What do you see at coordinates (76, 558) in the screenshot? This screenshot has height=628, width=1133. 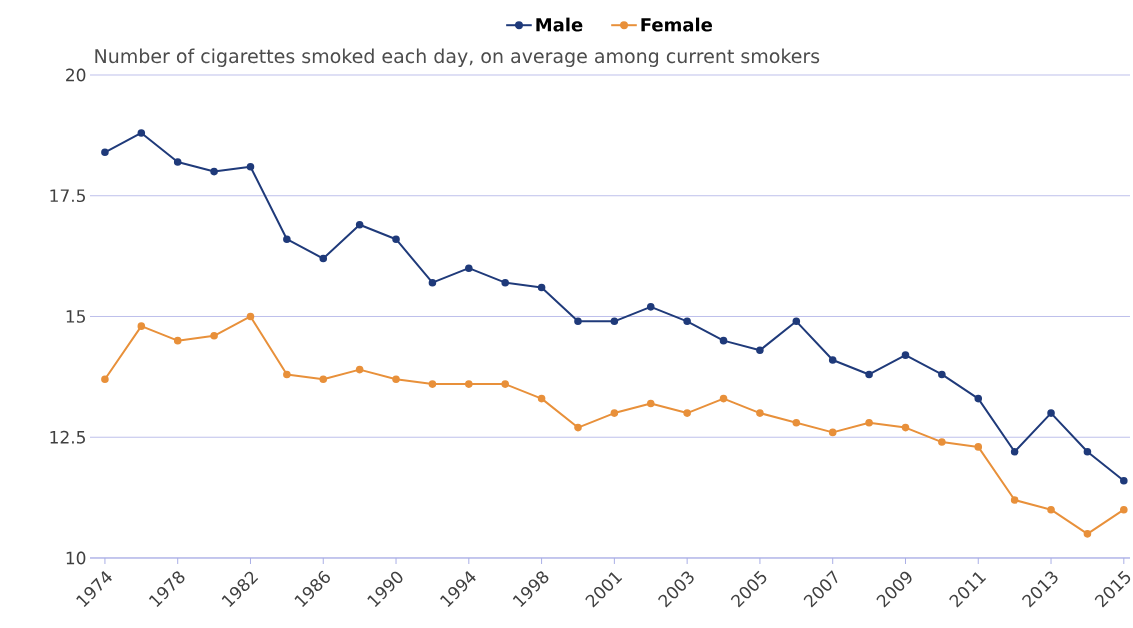 I see `y-tick-label: 10` at bounding box center [76, 558].